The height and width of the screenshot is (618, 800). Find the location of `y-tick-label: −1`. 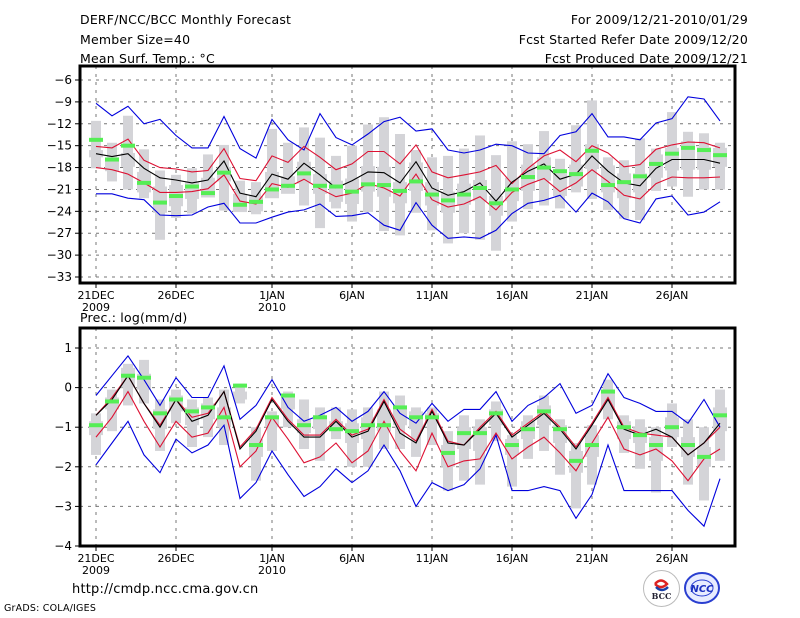

y-tick-label: −1 is located at coordinates (63, 427).